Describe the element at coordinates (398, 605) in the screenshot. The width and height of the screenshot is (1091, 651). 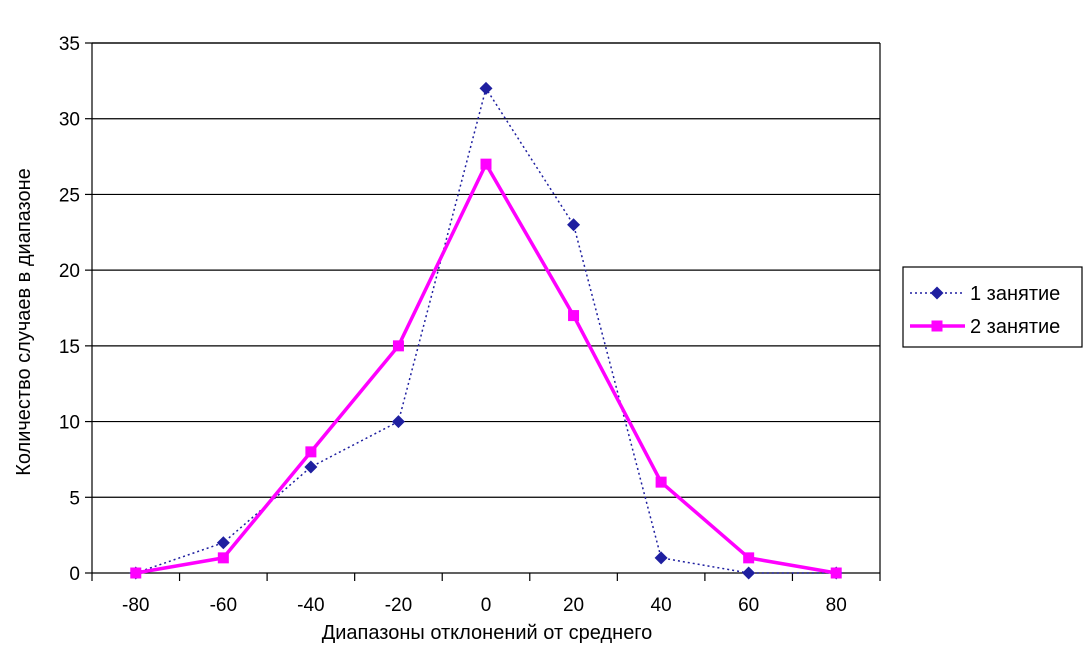
I see `x-tick-label: -20` at that location.